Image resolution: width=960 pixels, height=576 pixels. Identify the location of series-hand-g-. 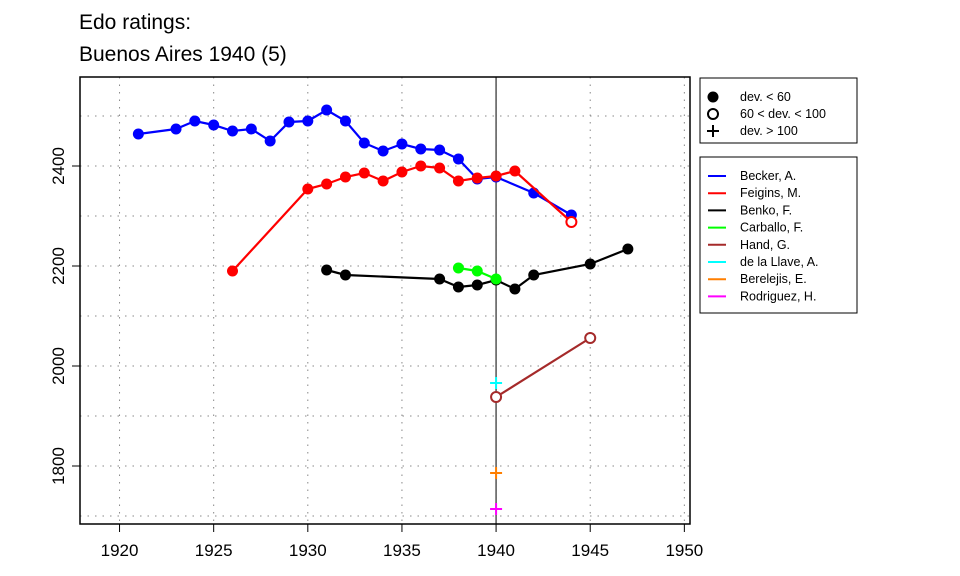
(543, 367).